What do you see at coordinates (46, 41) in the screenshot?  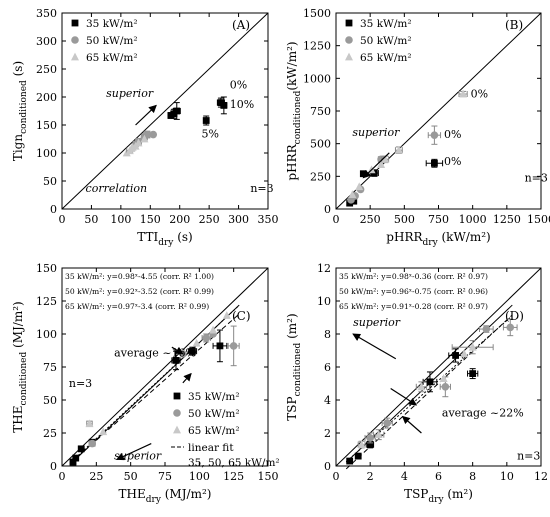 I see `y-tick-label: 300` at bounding box center [46, 41].